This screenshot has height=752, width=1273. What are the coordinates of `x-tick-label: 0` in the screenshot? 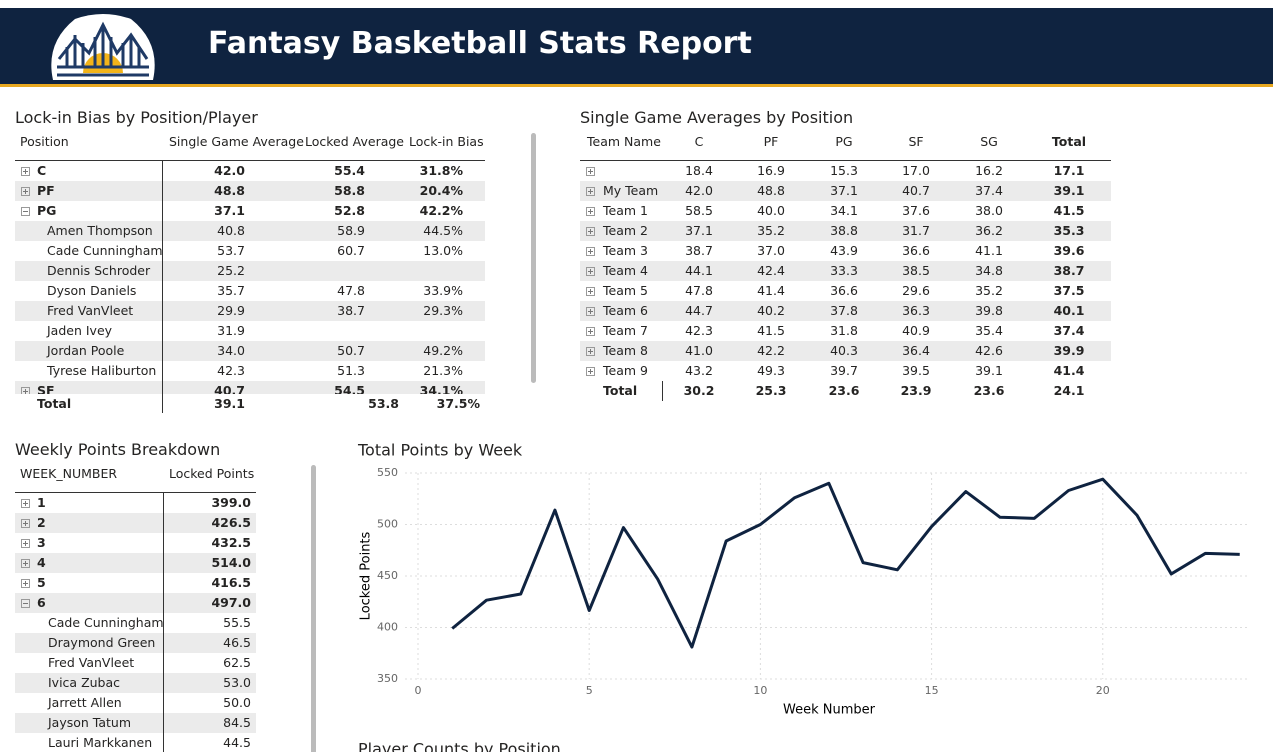 It's located at (418, 690).